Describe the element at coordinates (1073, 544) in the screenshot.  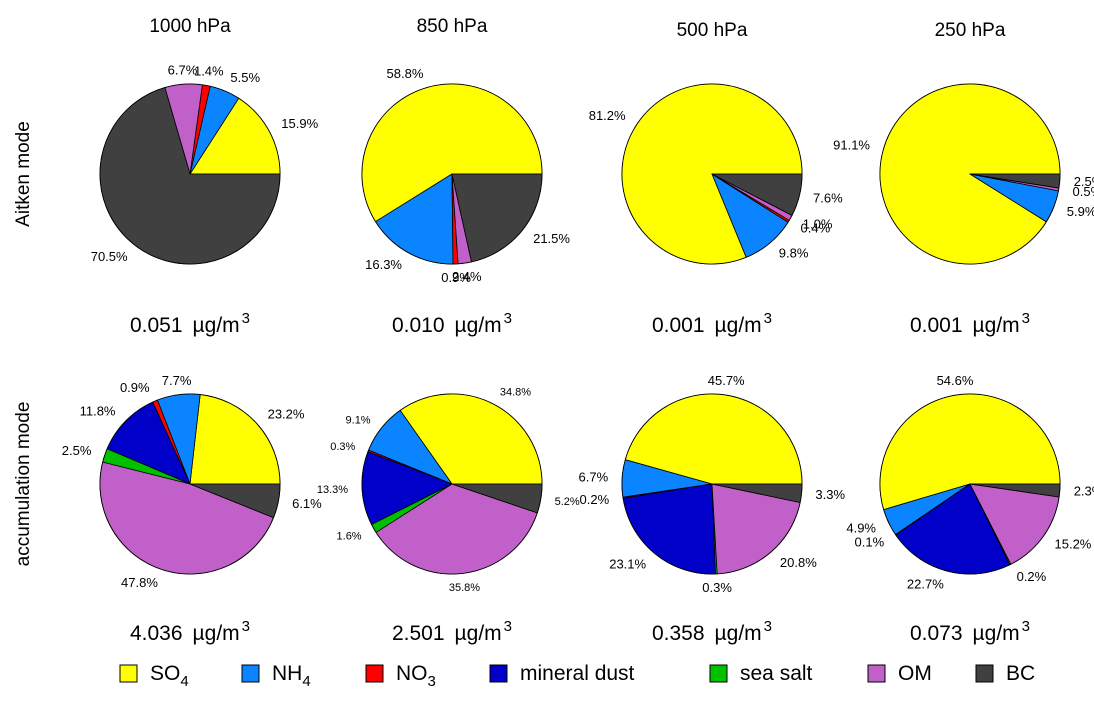
I see `slice-label: 15.2%` at that location.